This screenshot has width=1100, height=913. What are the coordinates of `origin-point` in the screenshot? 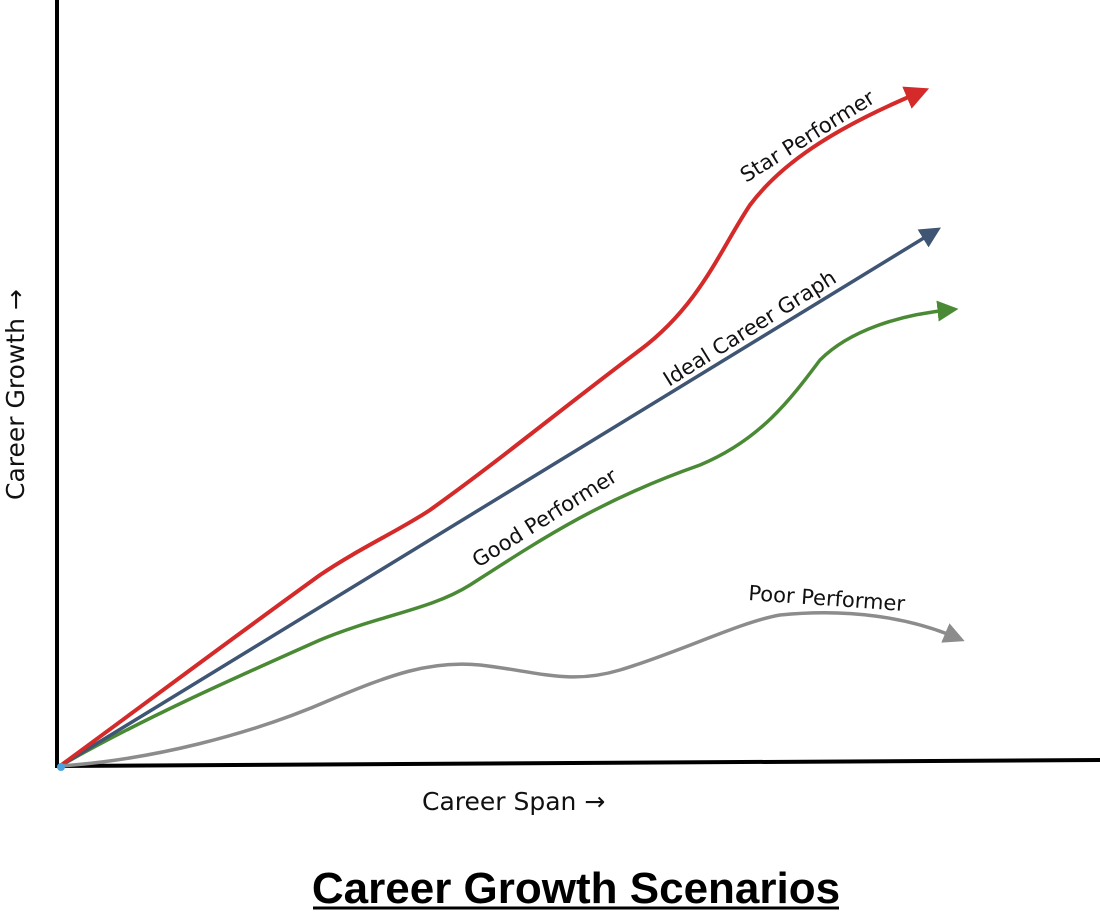 It's located at (61, 767).